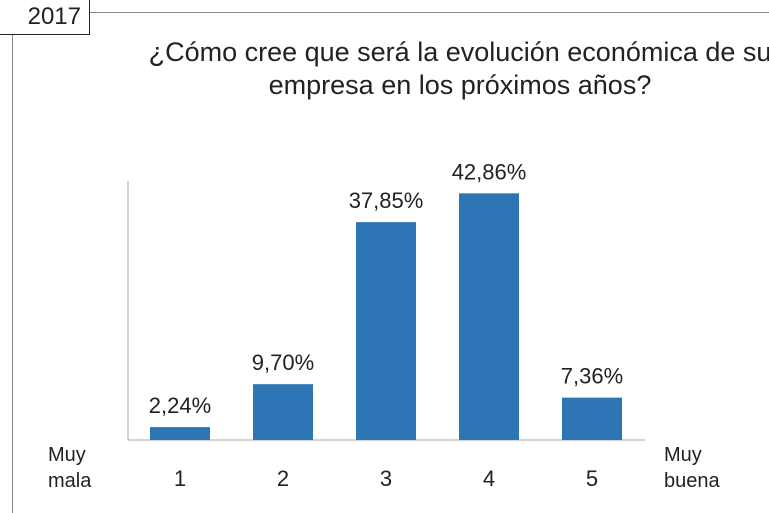  Describe the element at coordinates (180, 478) in the screenshot. I see `x-tick-label: 1` at that location.